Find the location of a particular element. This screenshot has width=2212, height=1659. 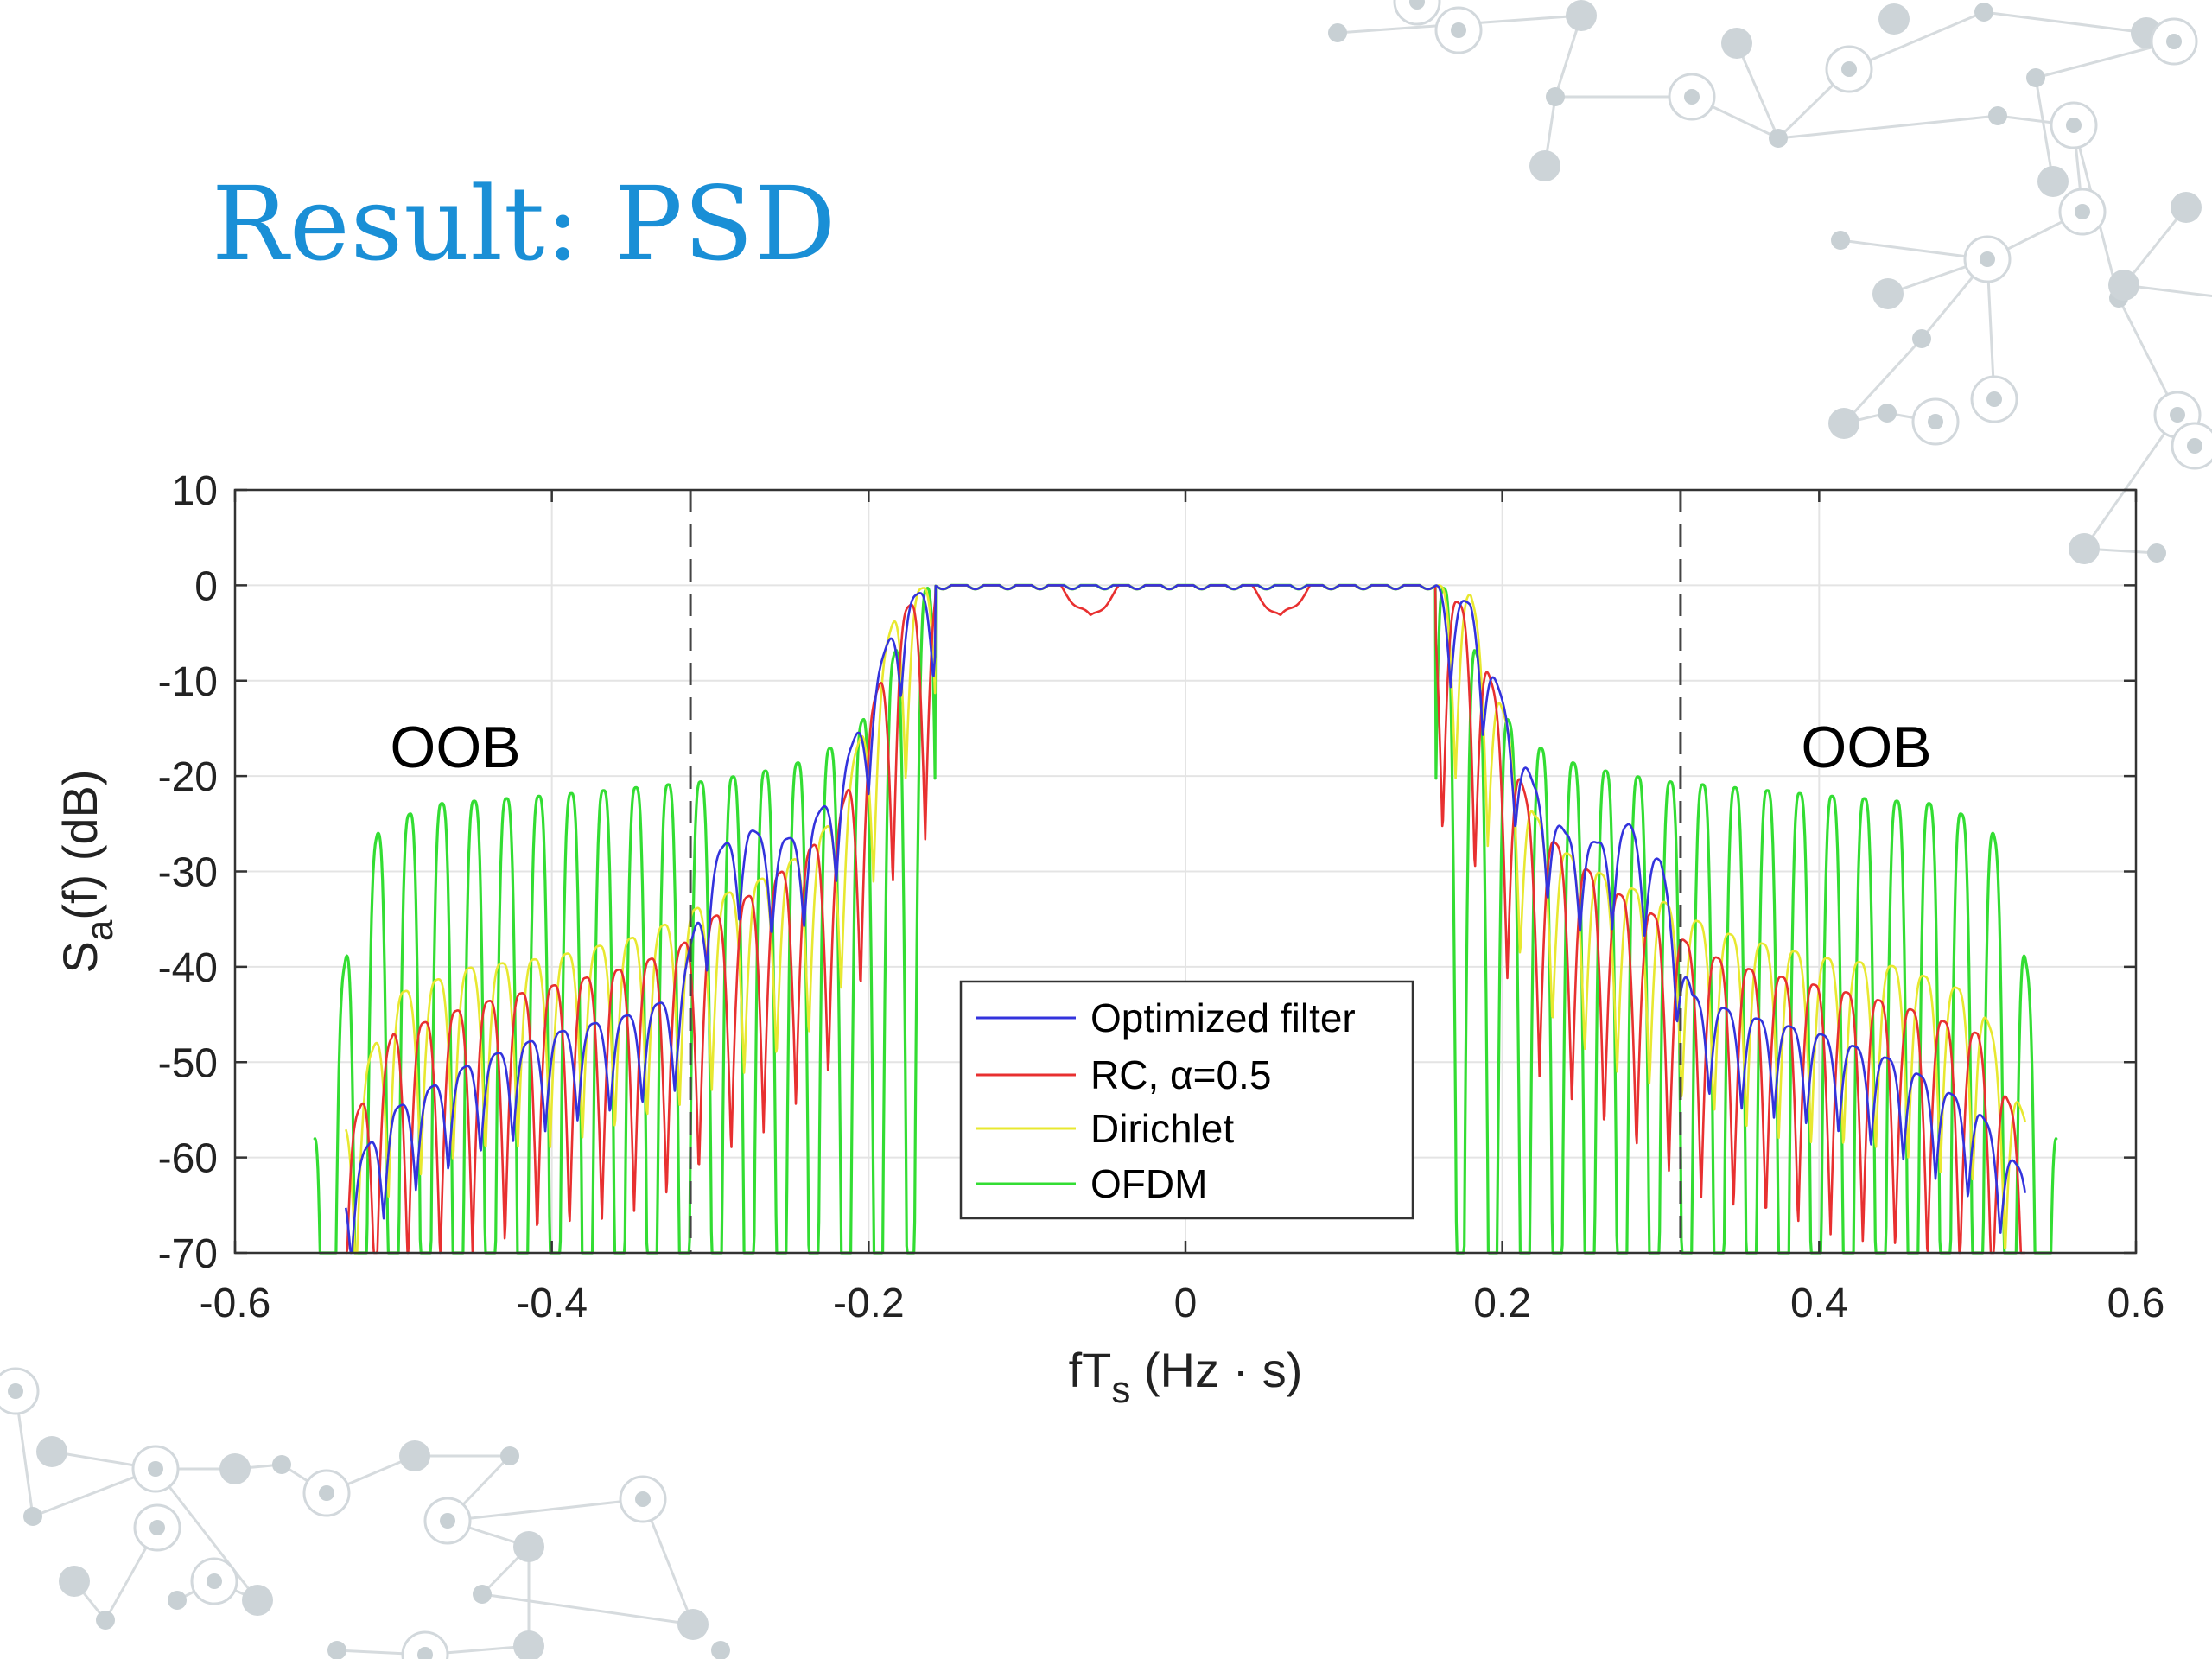

legend-label-rc: RC, α=0.5 is located at coordinates (1180, 1074).